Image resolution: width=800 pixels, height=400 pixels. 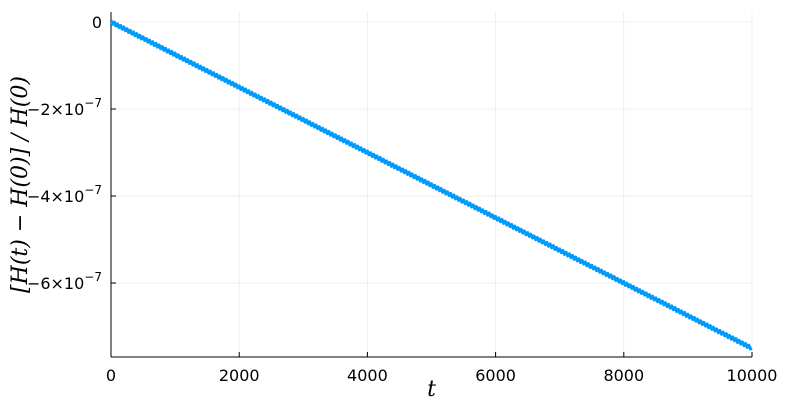 I want to click on y-axis-label: [H(t) − H(0)] / H(0), so click(x=20, y=184).